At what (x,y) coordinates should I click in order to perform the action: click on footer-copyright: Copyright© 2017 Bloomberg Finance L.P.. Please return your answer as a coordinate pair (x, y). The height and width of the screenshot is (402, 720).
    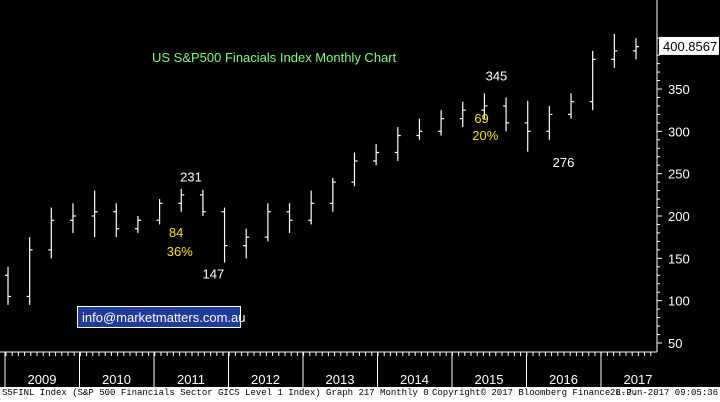
    Looking at the image, I should click on (535, 393).